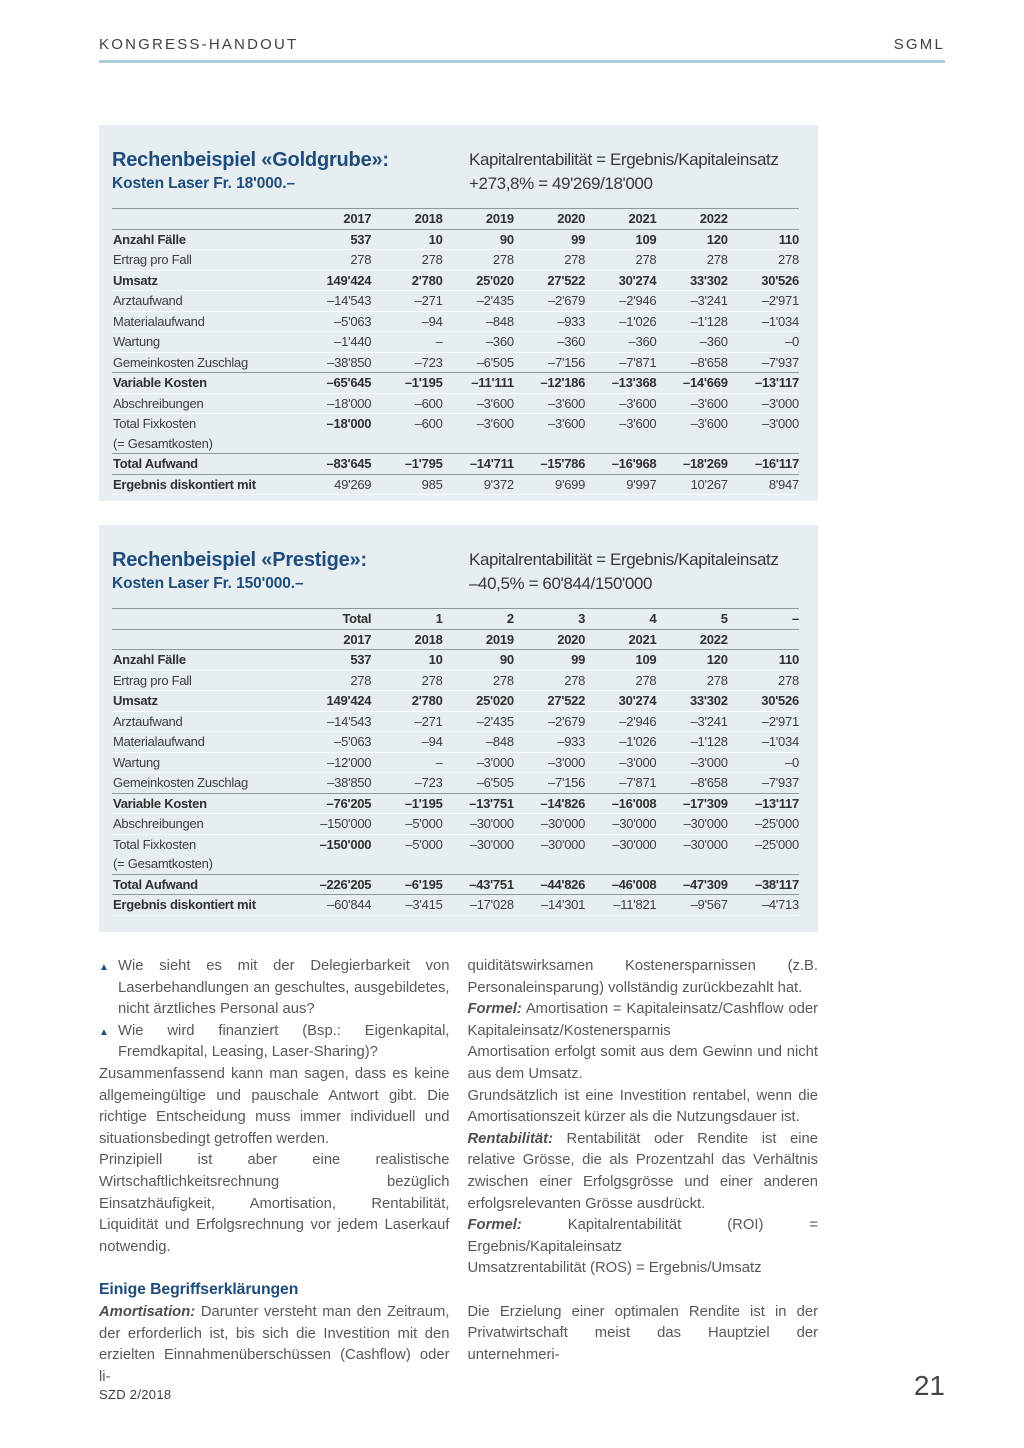 This screenshot has height=1448, width=1024. Describe the element at coordinates (423, 382) in the screenshot. I see `value-cell: –1'195` at that location.